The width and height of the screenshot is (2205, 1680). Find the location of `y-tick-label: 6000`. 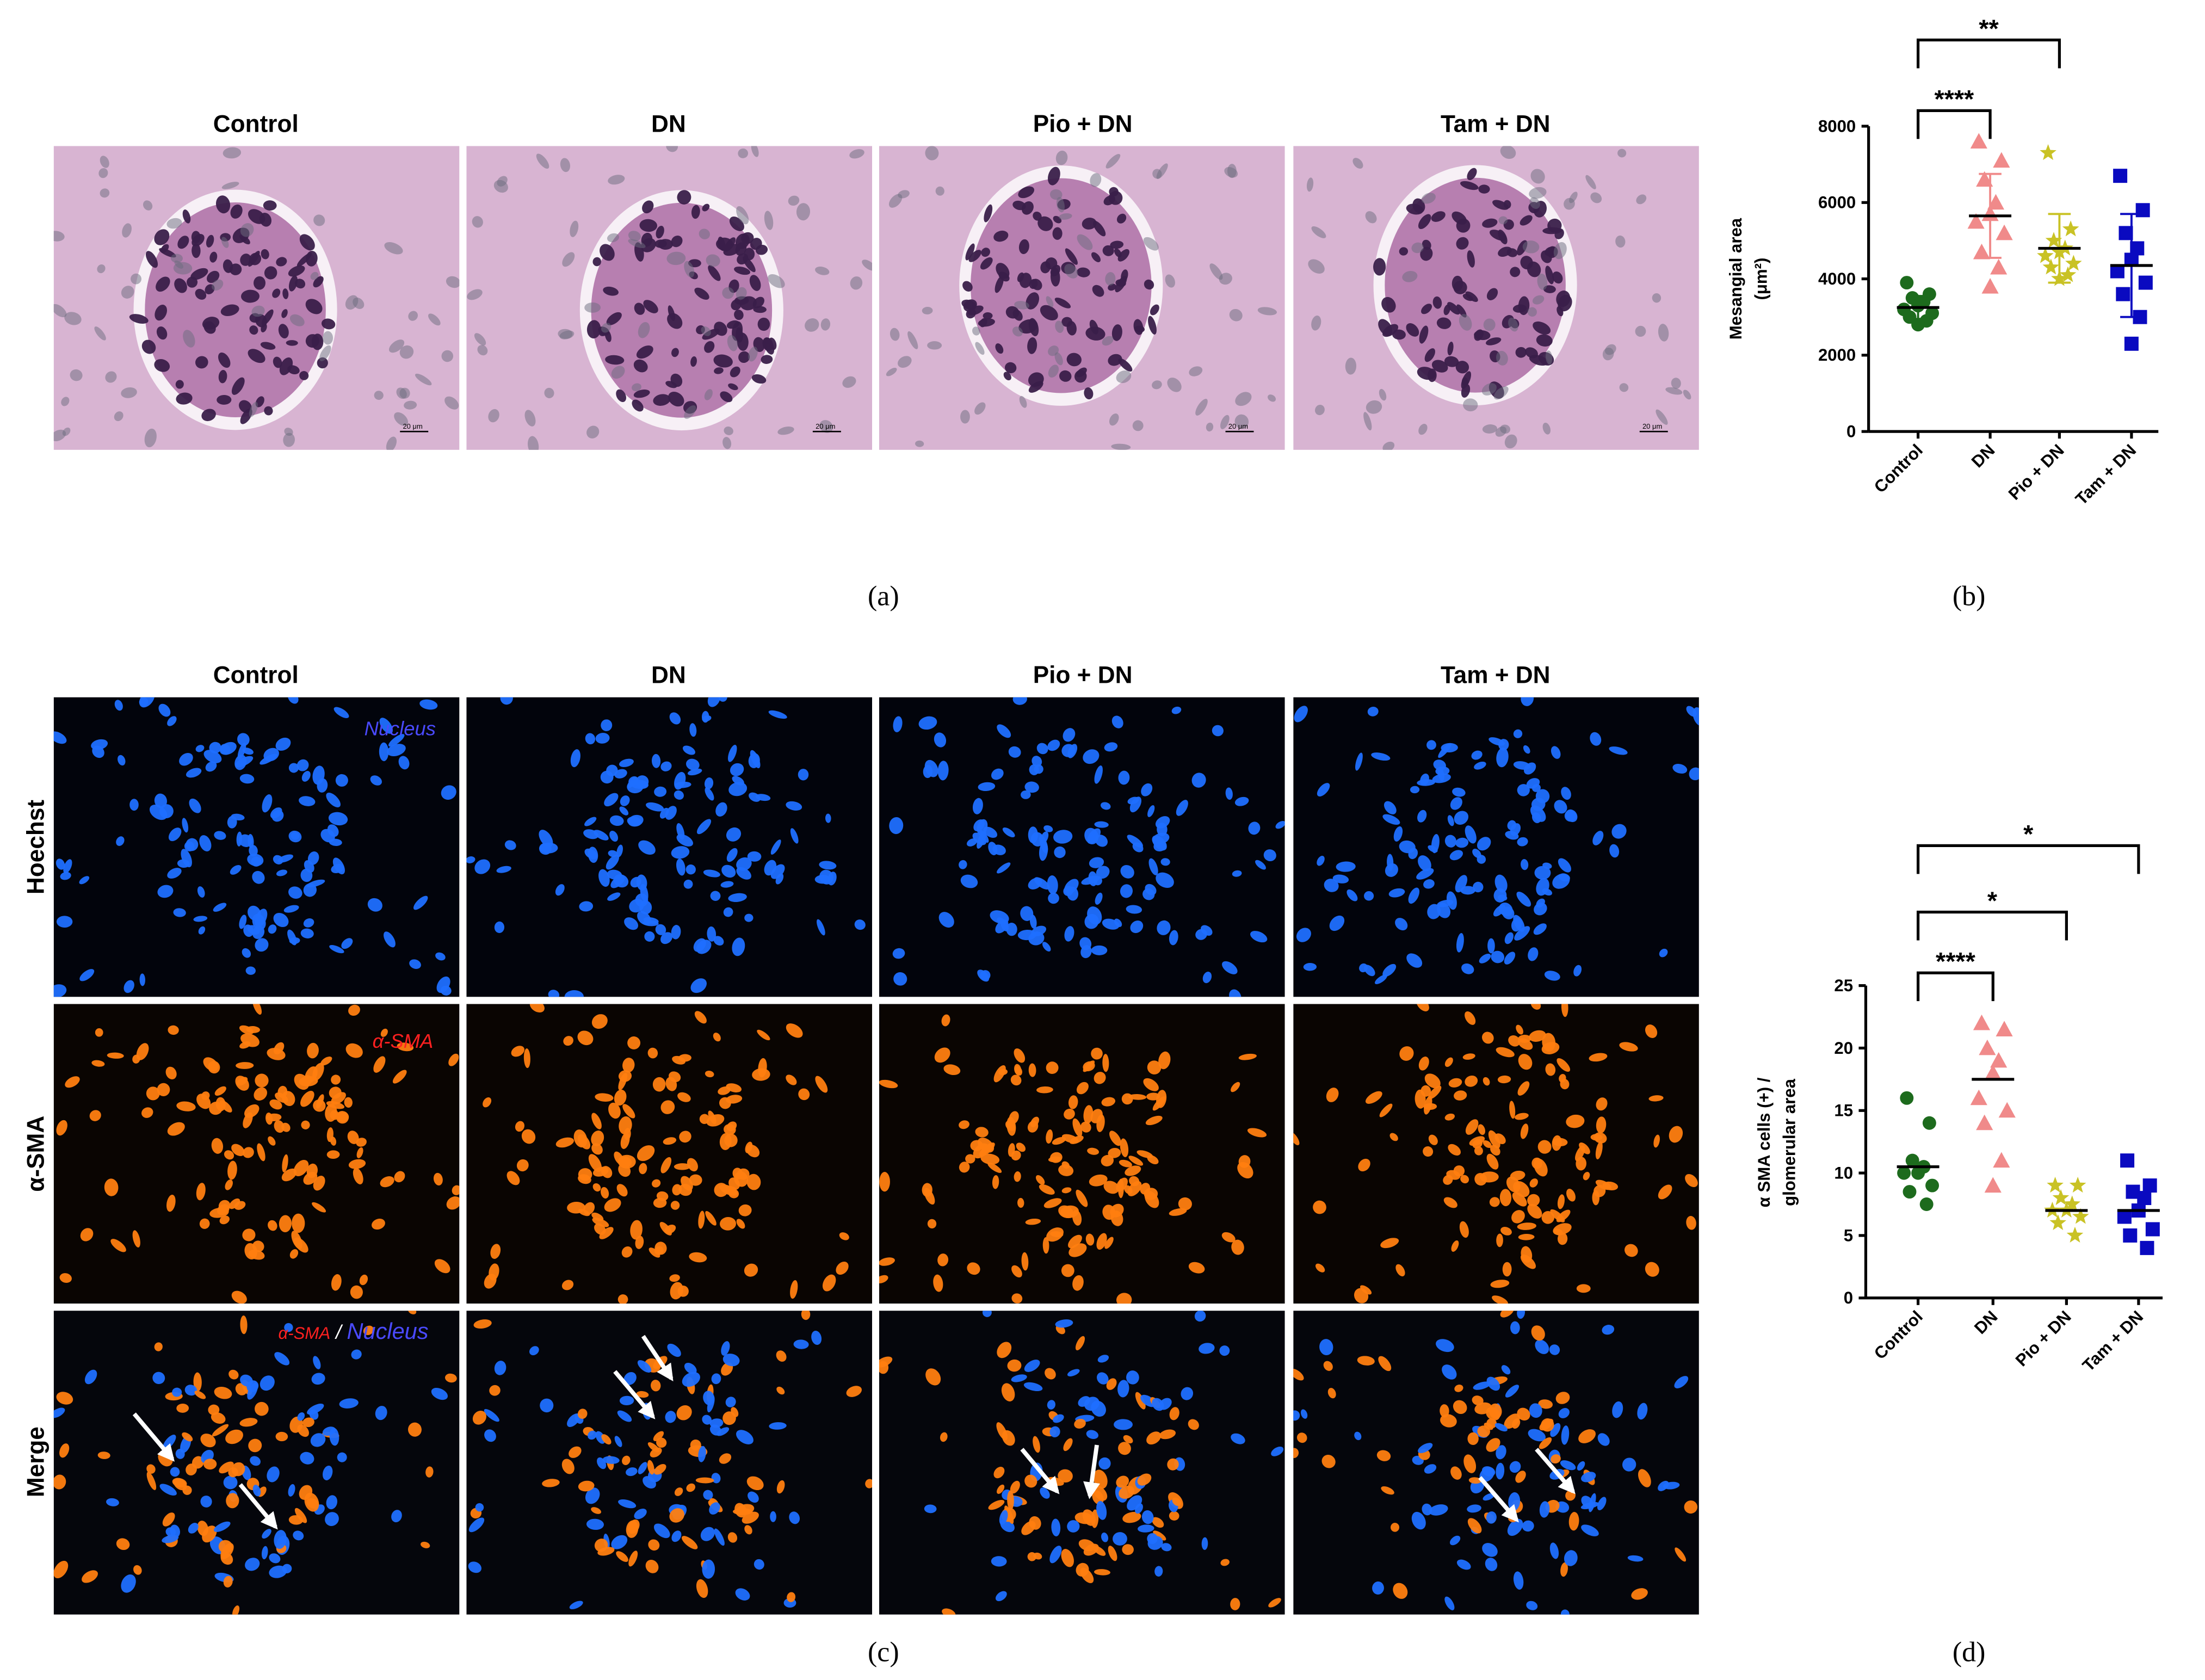

y-tick-label: 6000 is located at coordinates (1837, 203).